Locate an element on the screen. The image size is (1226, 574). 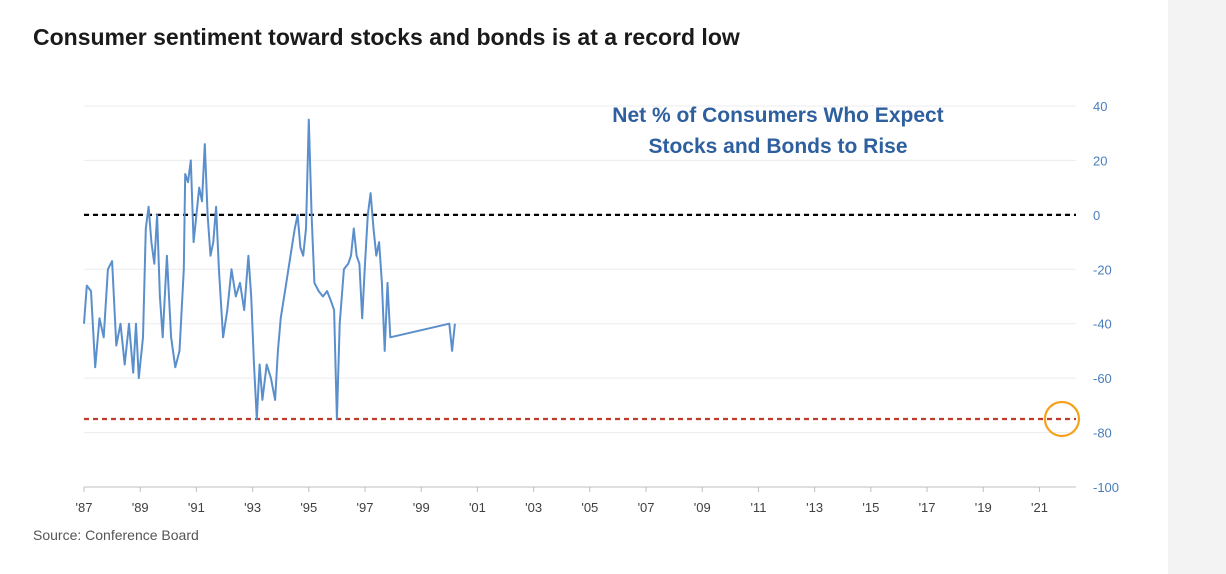
source-note: Source: Conference Board is located at coordinates (116, 535).